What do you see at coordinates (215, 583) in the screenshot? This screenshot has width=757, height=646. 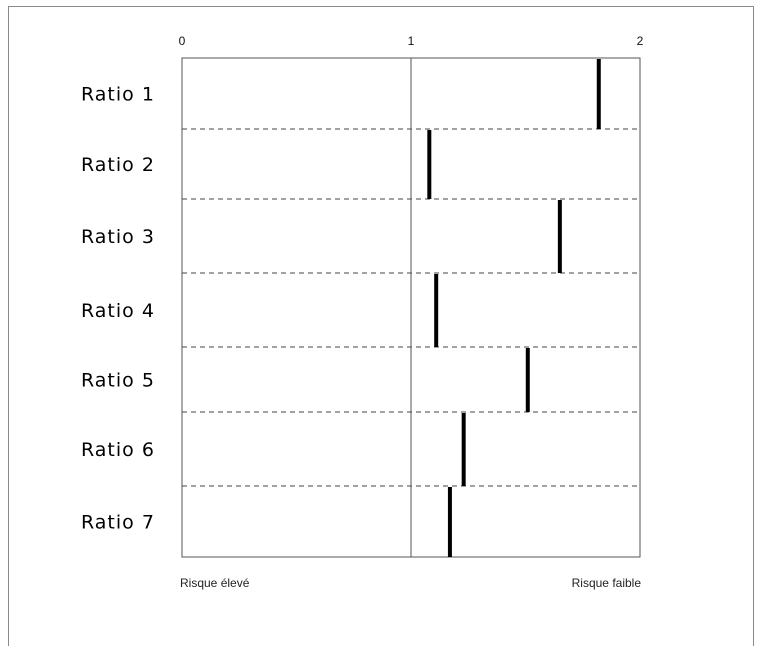 I see `risk-high-label: Risque élevé` at bounding box center [215, 583].